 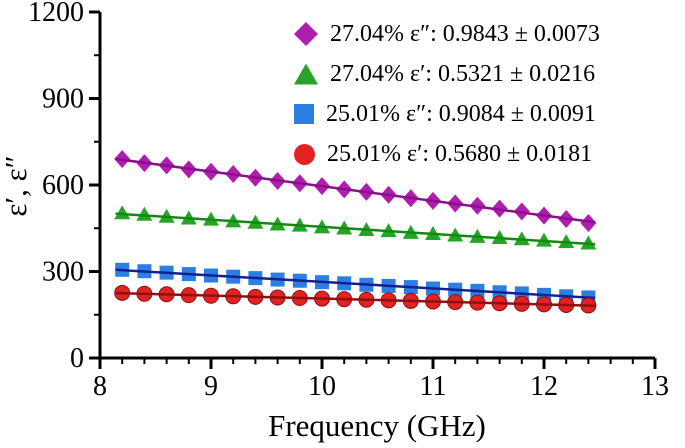 I want to click on svg-text: 300, so click(x=63, y=272).